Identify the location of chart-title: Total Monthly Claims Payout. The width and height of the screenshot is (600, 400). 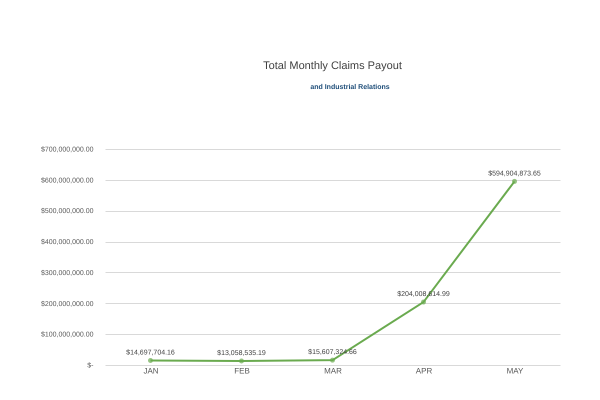
(332, 66).